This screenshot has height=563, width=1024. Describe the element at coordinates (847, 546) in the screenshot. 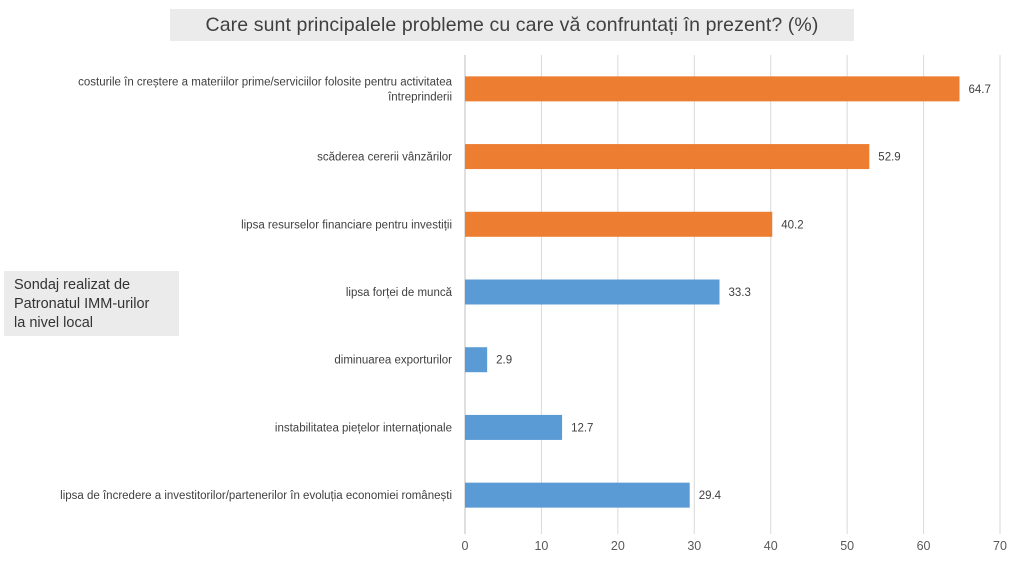

I see `x-tick-label: 50` at that location.